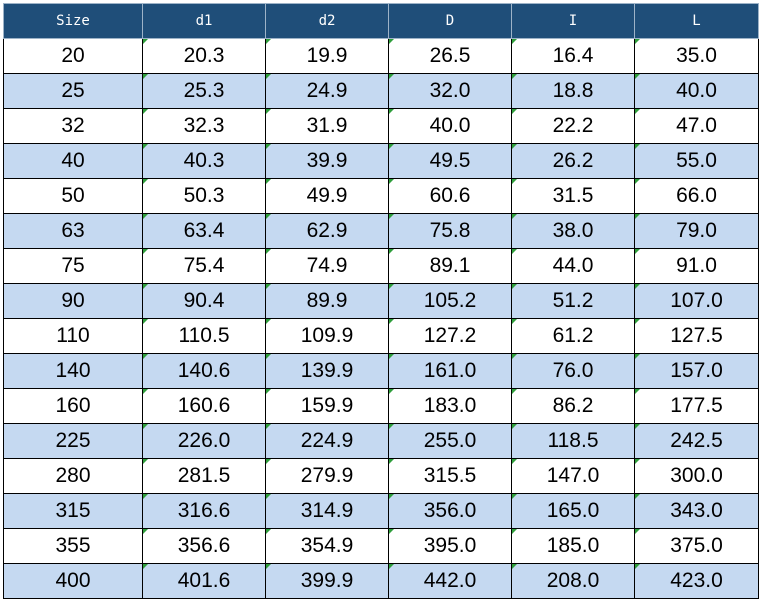  What do you see at coordinates (327, 301) in the screenshot?
I see `cell-d2: 89.9` at bounding box center [327, 301].